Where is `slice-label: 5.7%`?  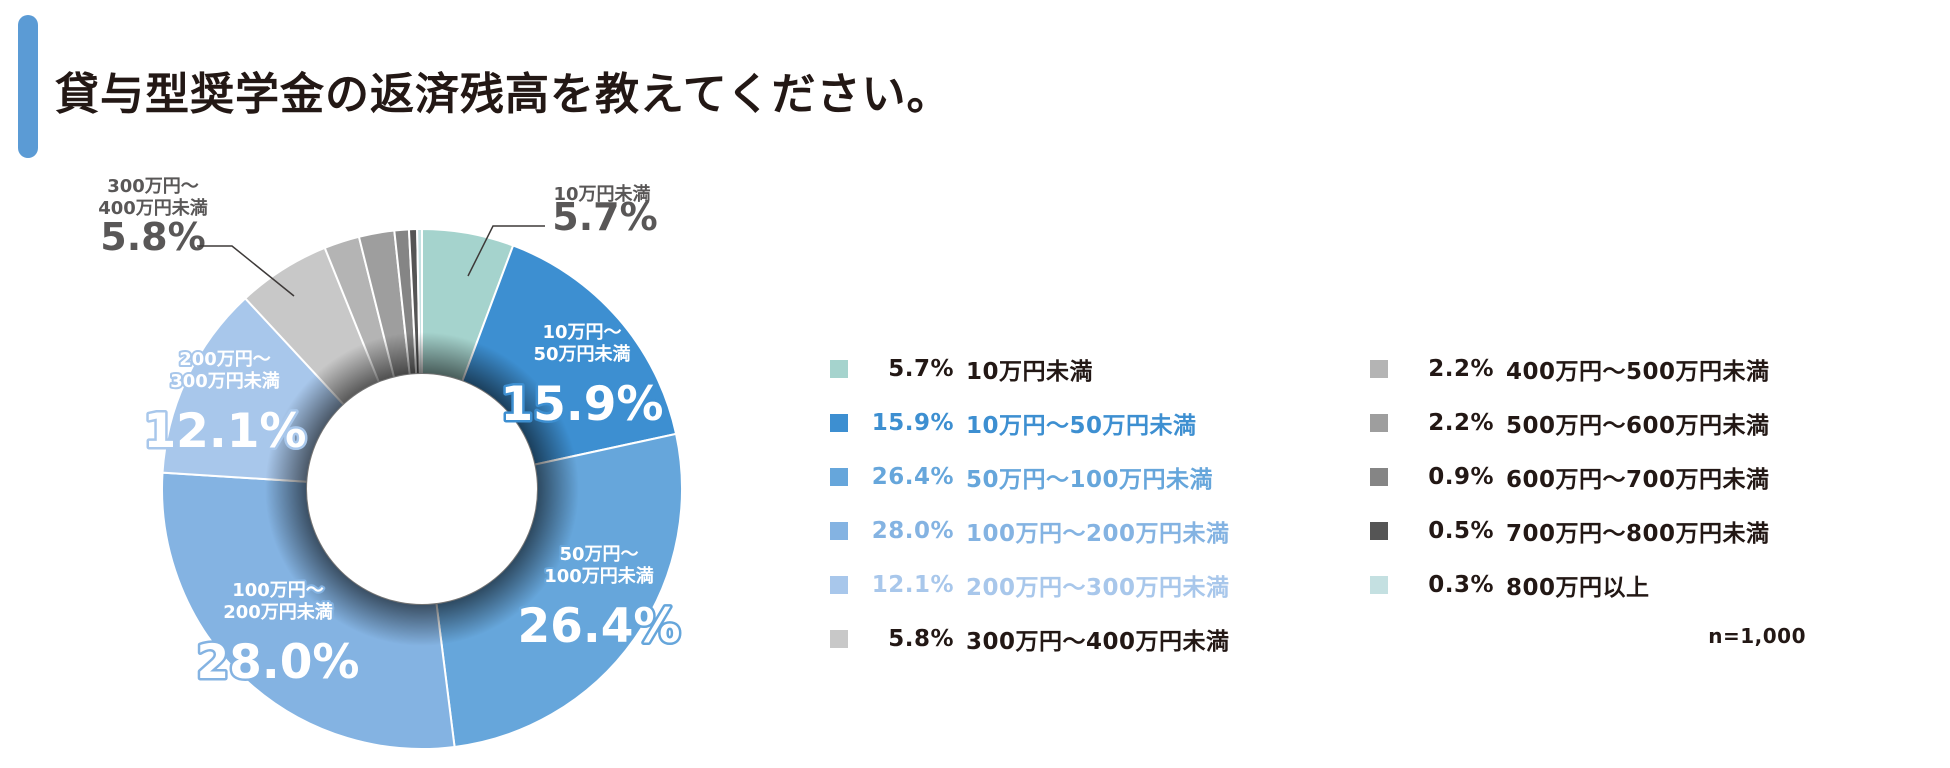
slice-label: 5.7% is located at coordinates (604, 217).